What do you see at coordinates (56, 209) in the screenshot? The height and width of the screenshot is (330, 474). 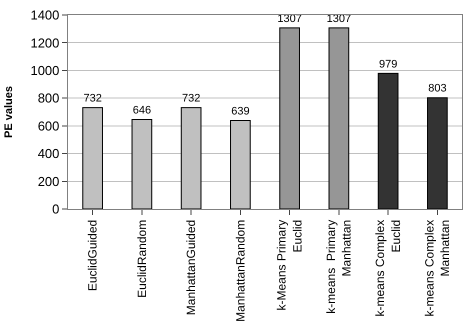 I see `y-tick-label: 0` at bounding box center [56, 209].